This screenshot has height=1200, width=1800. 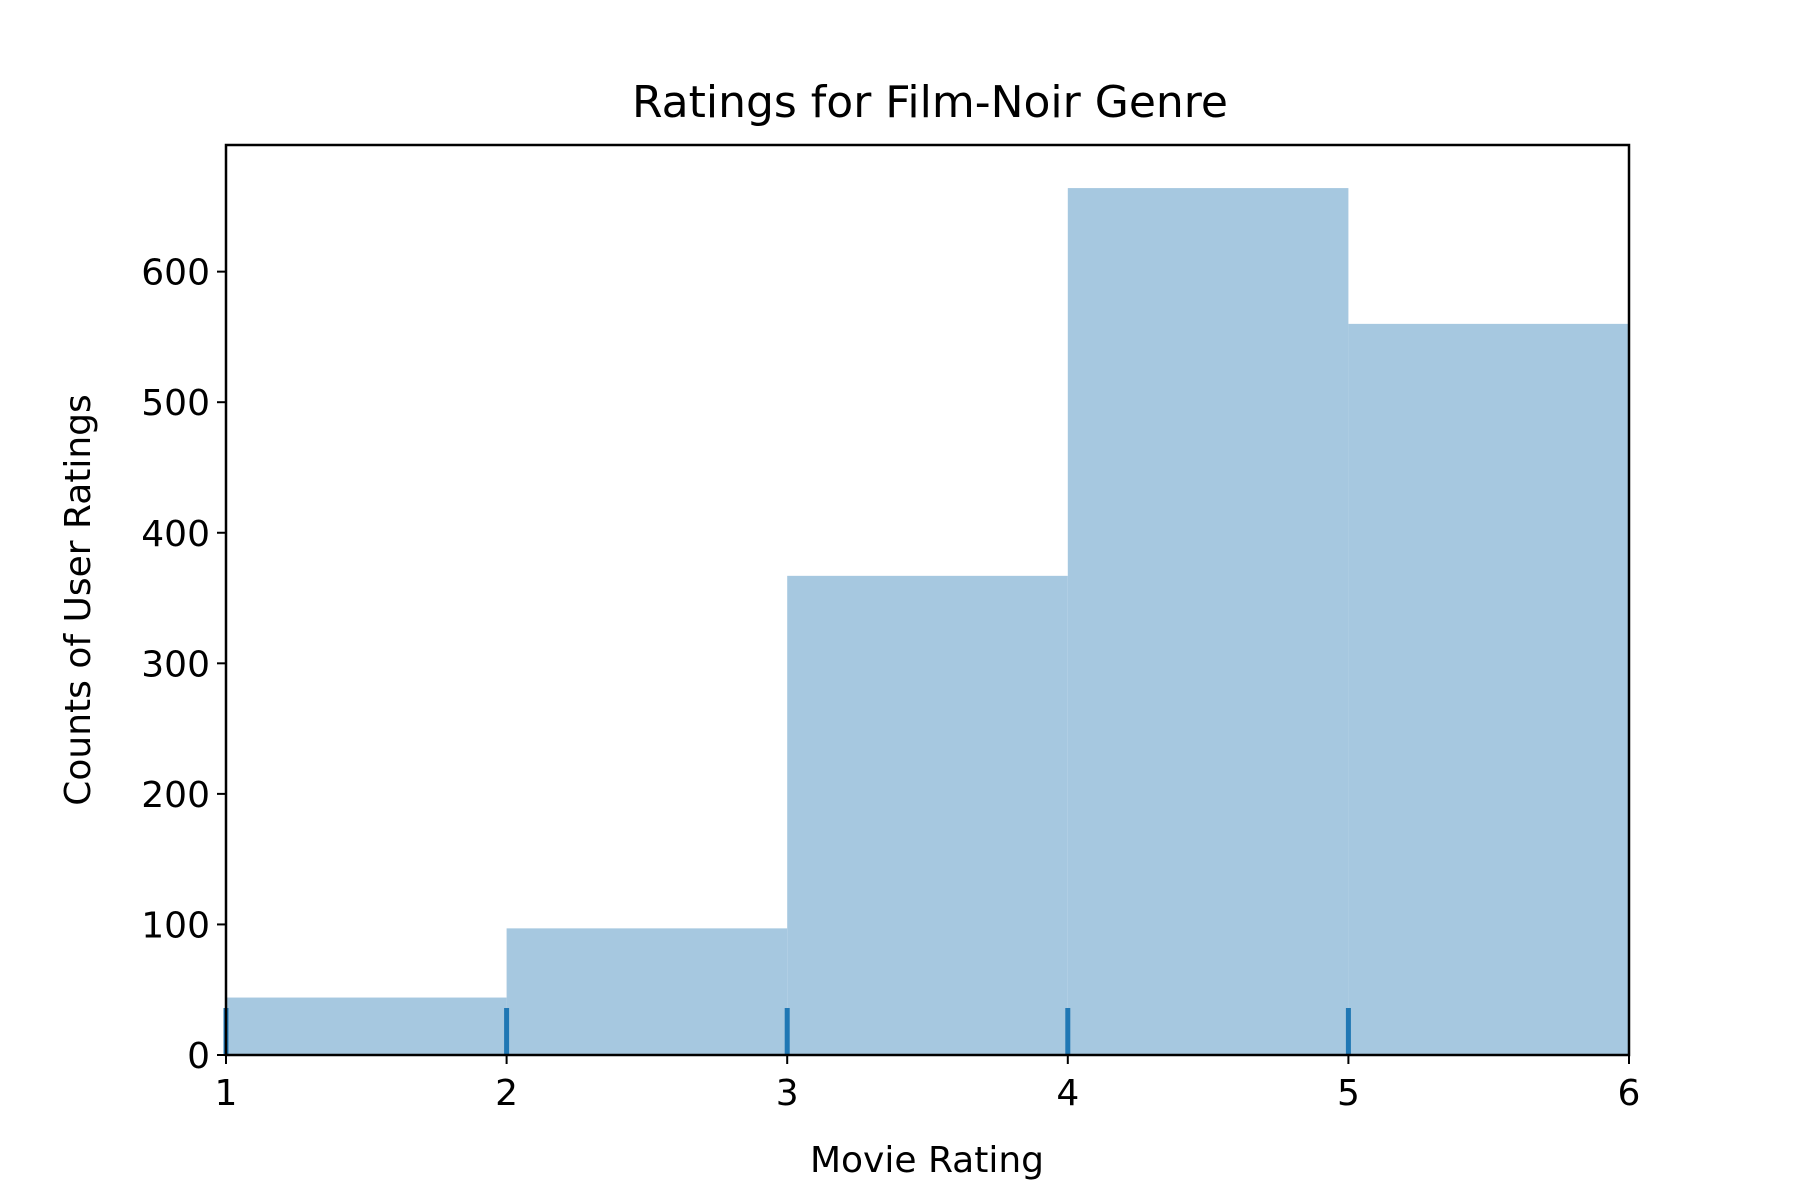 What do you see at coordinates (1629, 1093) in the screenshot?
I see `x-tick-label: 6` at bounding box center [1629, 1093].